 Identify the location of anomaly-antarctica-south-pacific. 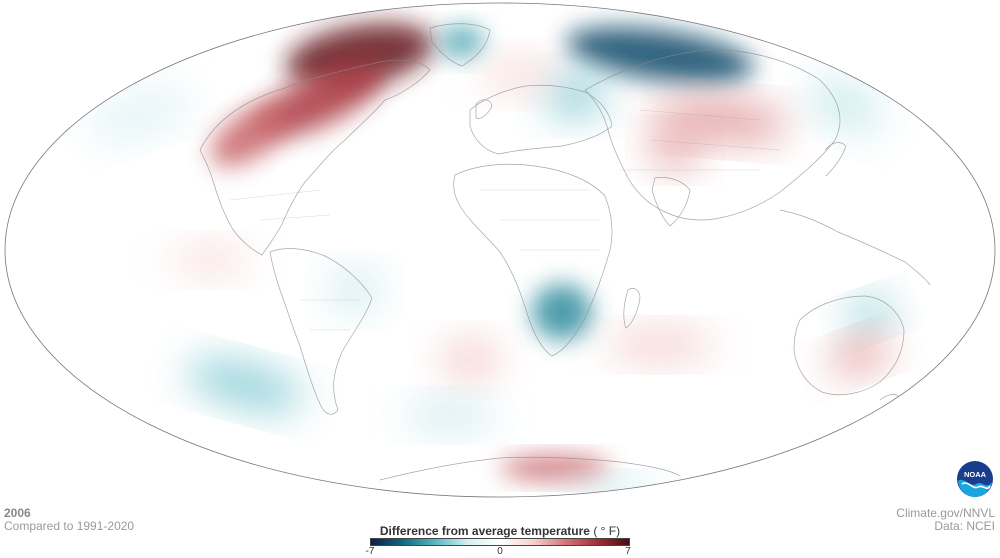
(610, 487).